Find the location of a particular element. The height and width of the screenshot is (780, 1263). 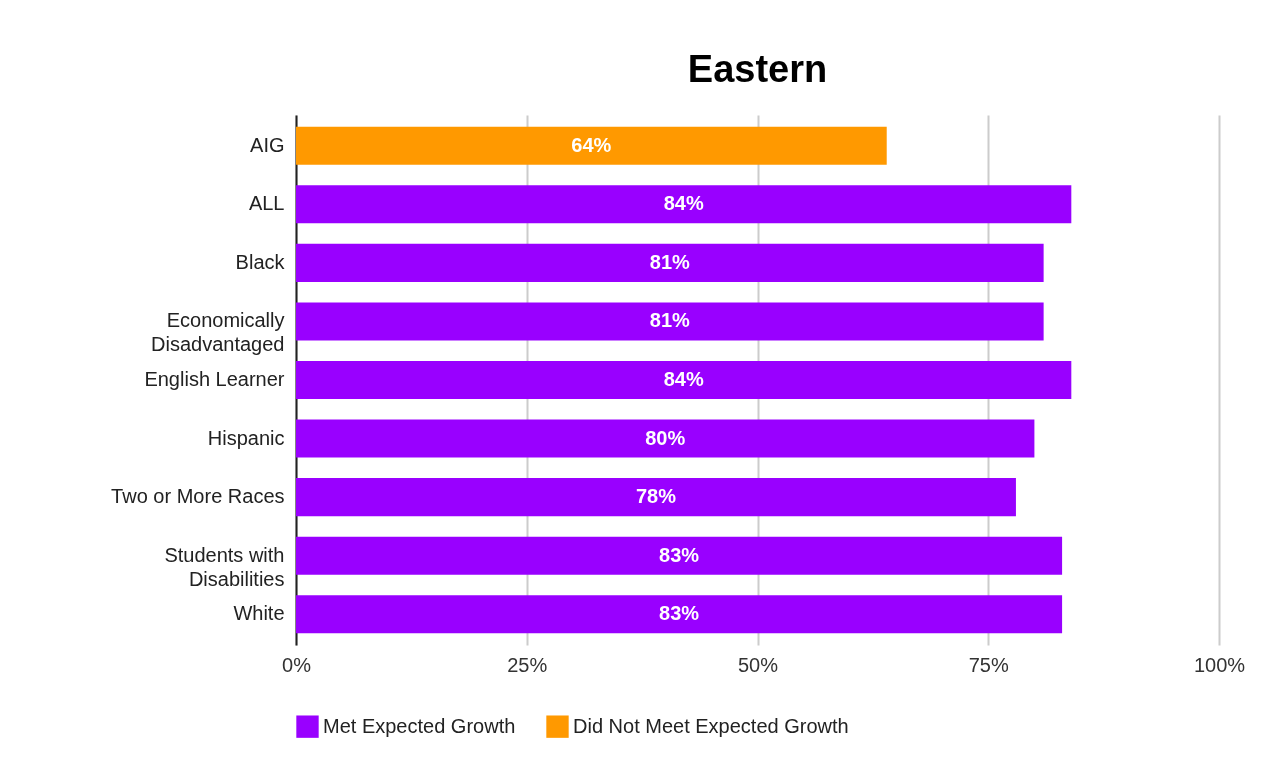

y-tick-label: Students with Disabilities is located at coordinates (224, 566).